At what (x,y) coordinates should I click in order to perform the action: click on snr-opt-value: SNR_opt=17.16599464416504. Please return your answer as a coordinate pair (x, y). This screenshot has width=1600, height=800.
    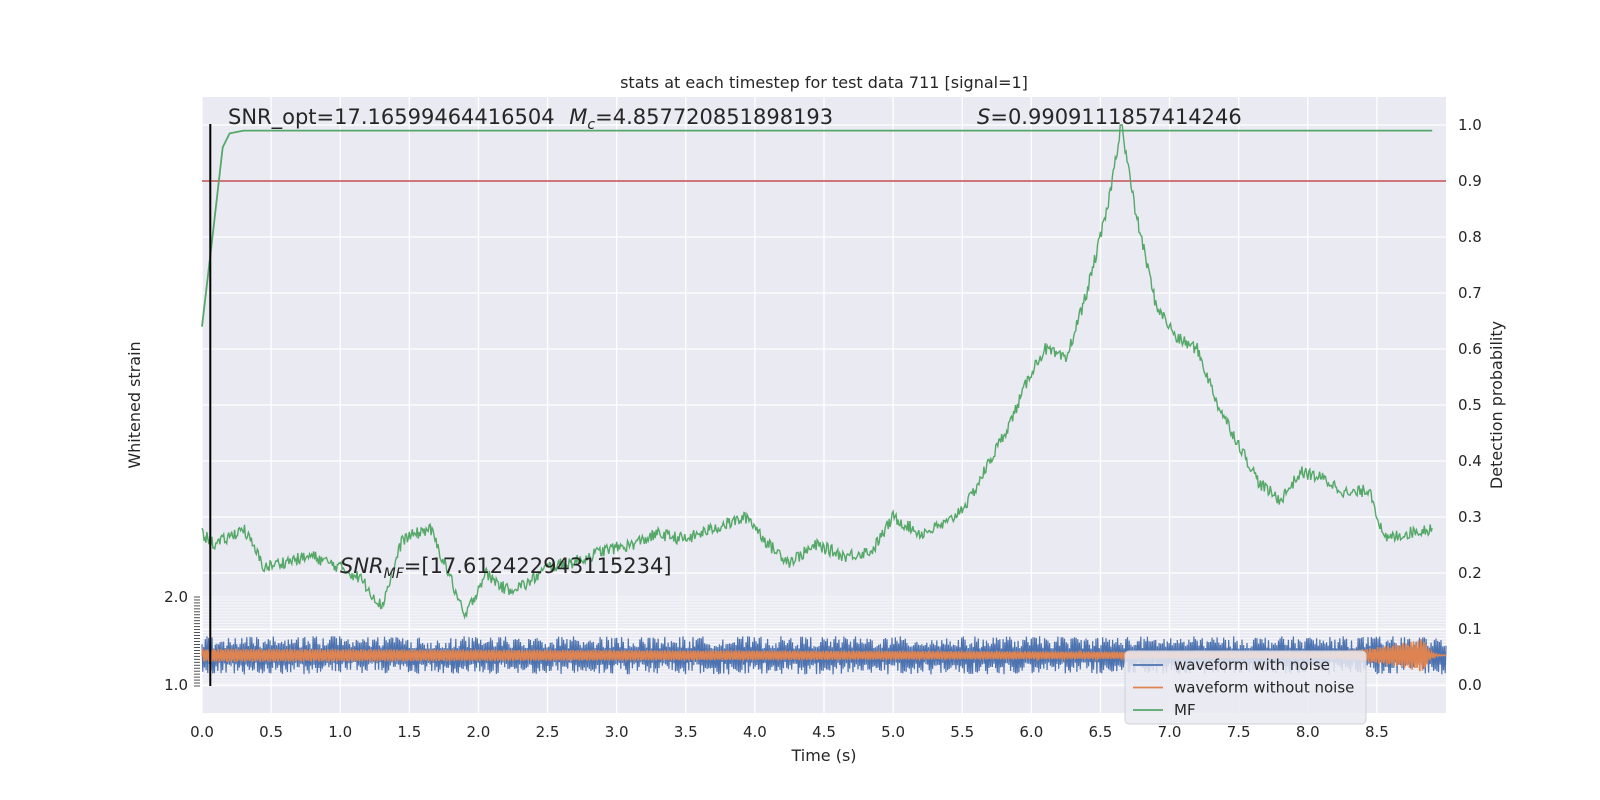
    Looking at the image, I should click on (391, 117).